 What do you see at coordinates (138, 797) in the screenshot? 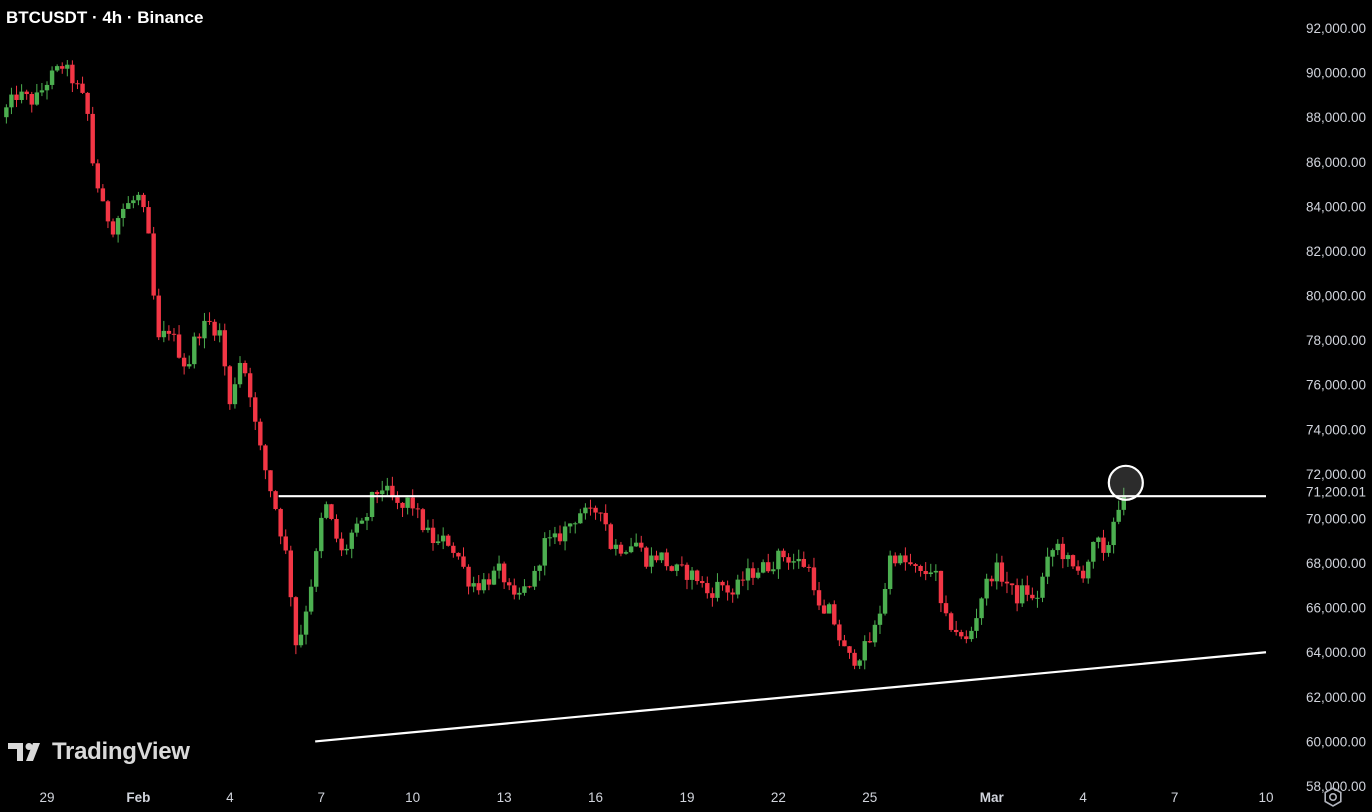
I see `time-tick-label: Feb` at bounding box center [138, 797].